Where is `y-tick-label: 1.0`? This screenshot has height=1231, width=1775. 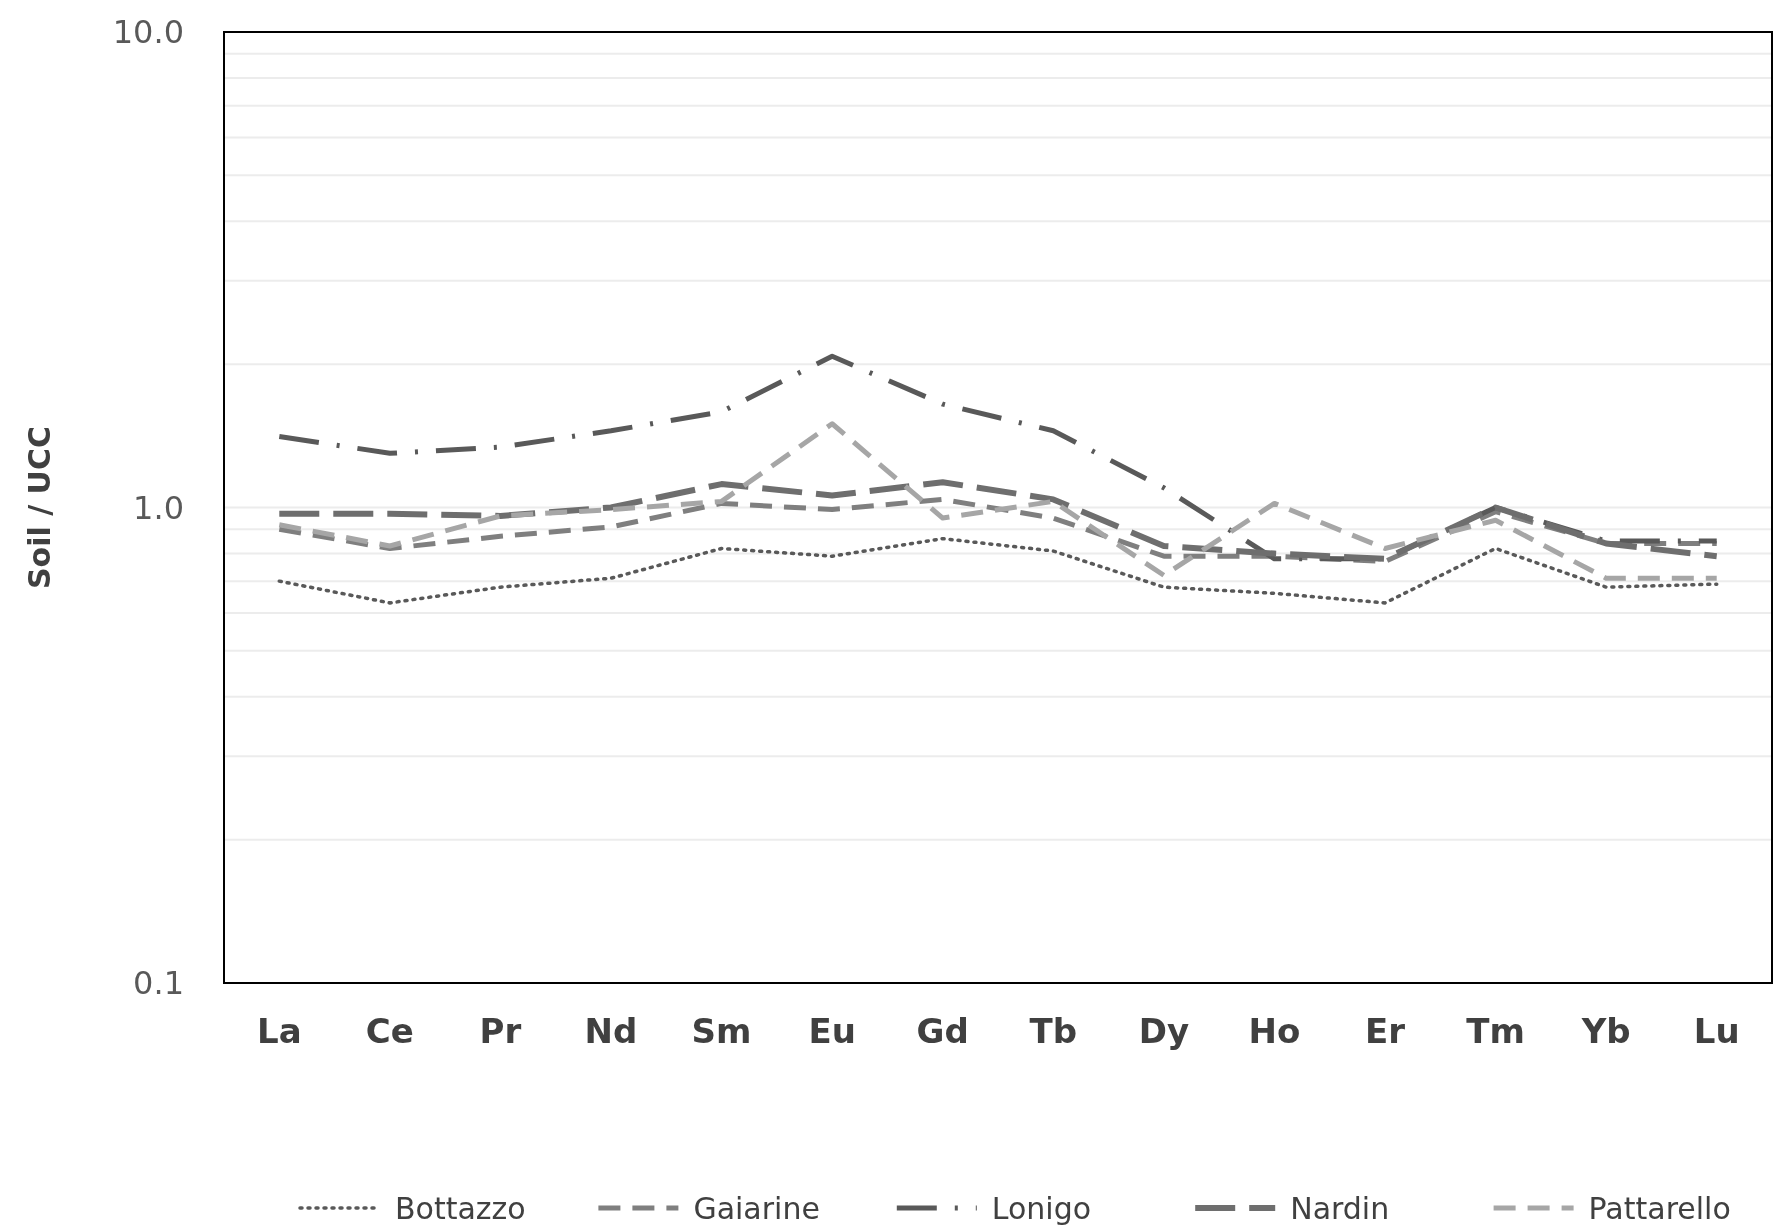
y-tick-label: 1.0 is located at coordinates (158, 507).